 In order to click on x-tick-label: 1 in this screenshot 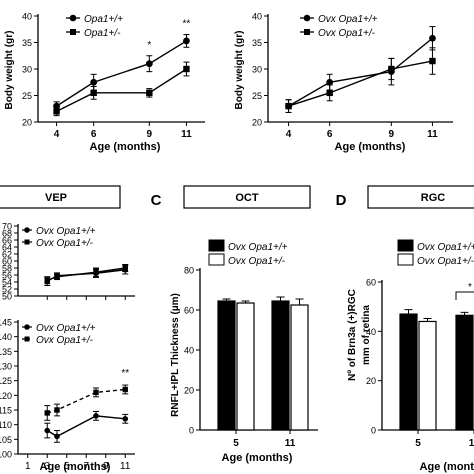, I will do `click(28, 466)`.